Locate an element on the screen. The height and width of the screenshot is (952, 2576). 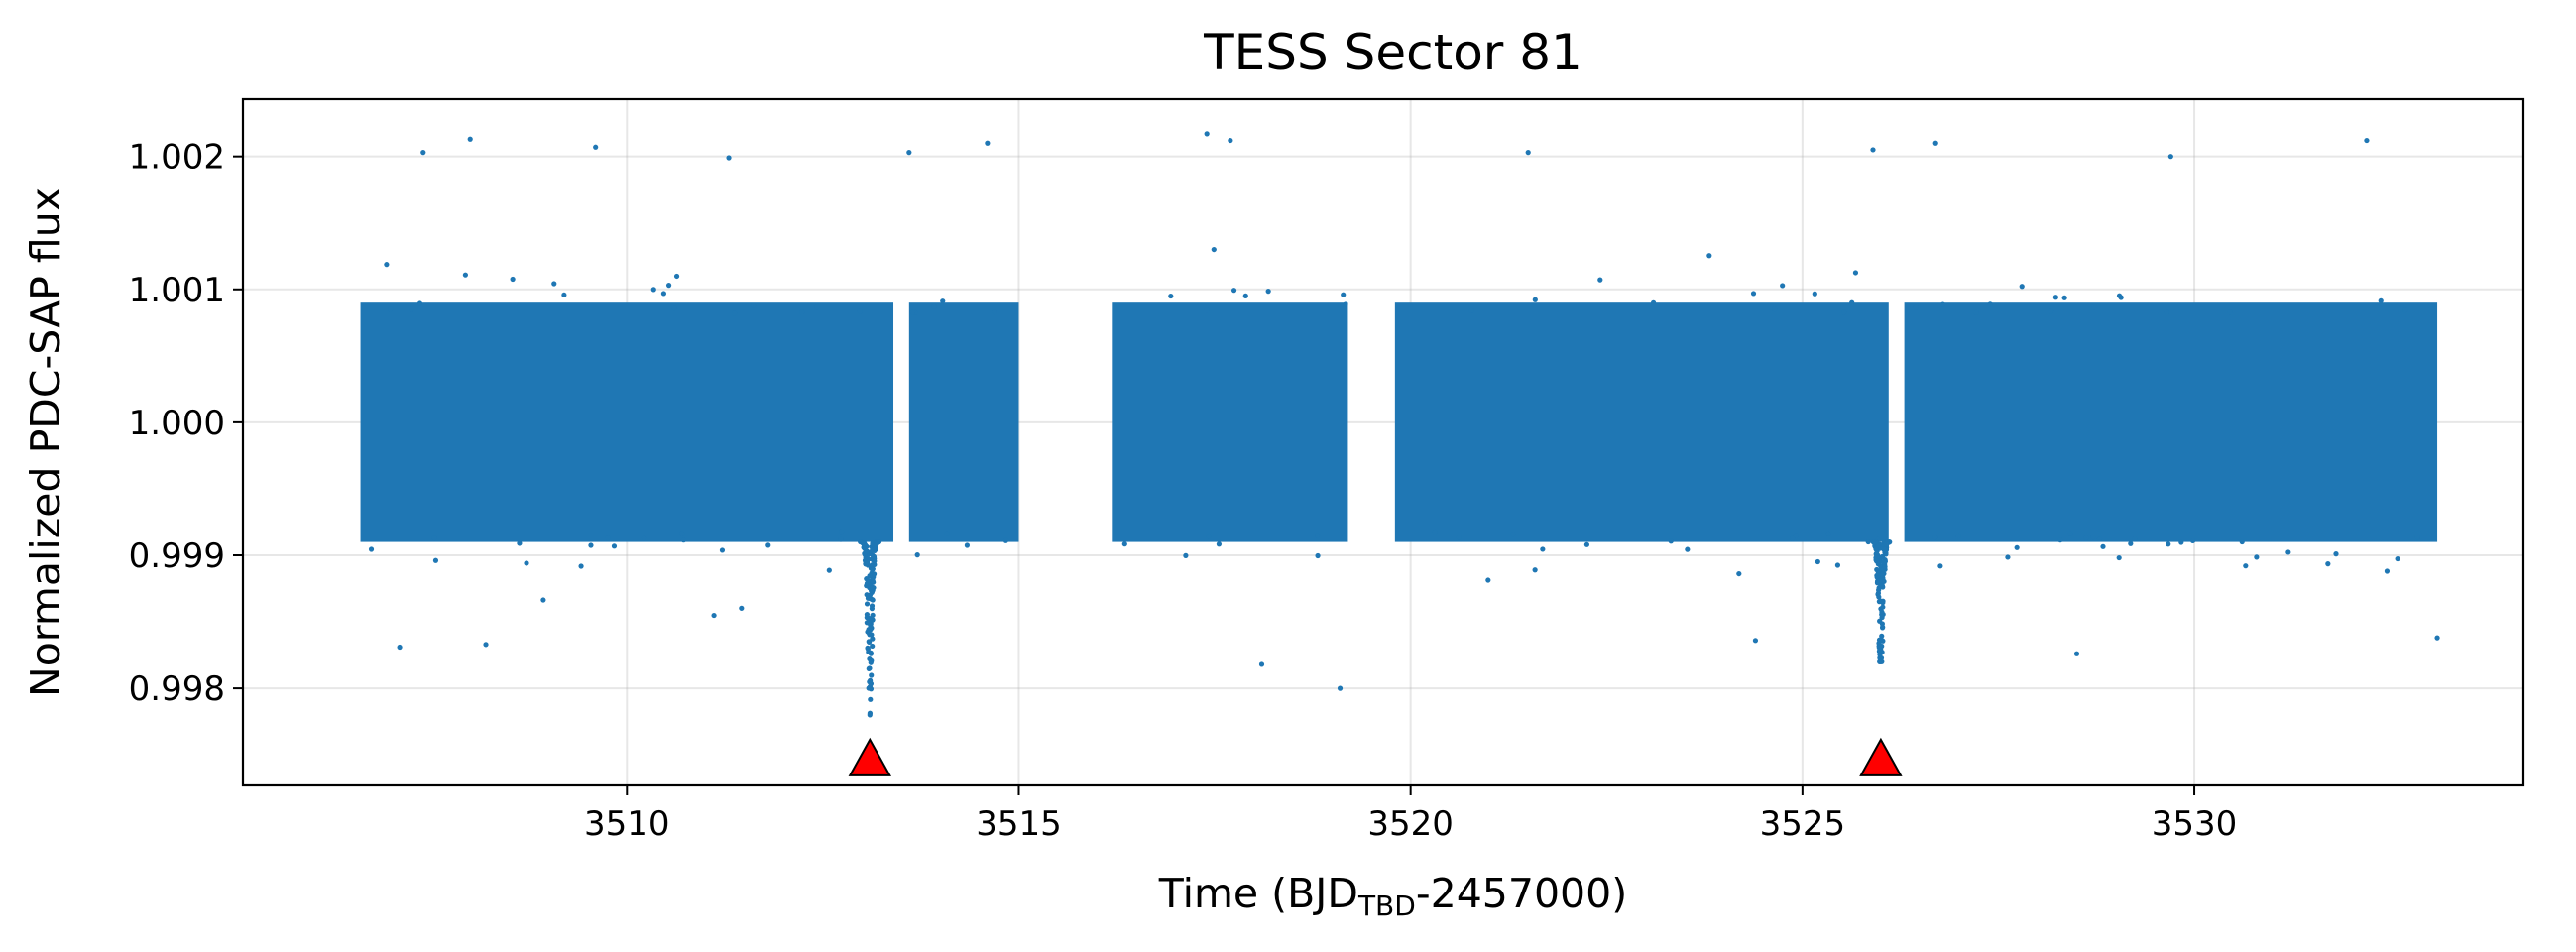
x-axis-label-subscript: TBD is located at coordinates (1386, 906).